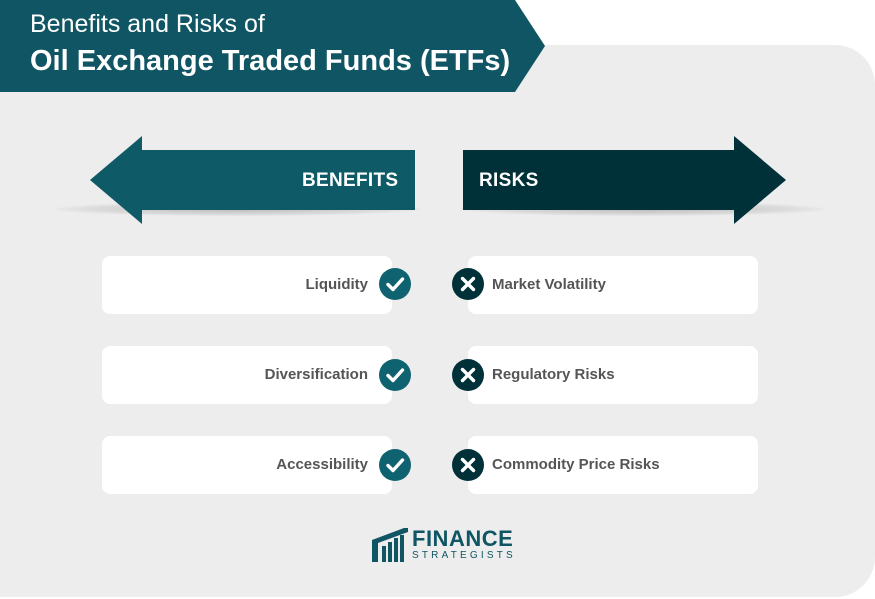  Describe the element at coordinates (390, 545) in the screenshot. I see `finance-strategists-logo-icon` at that location.